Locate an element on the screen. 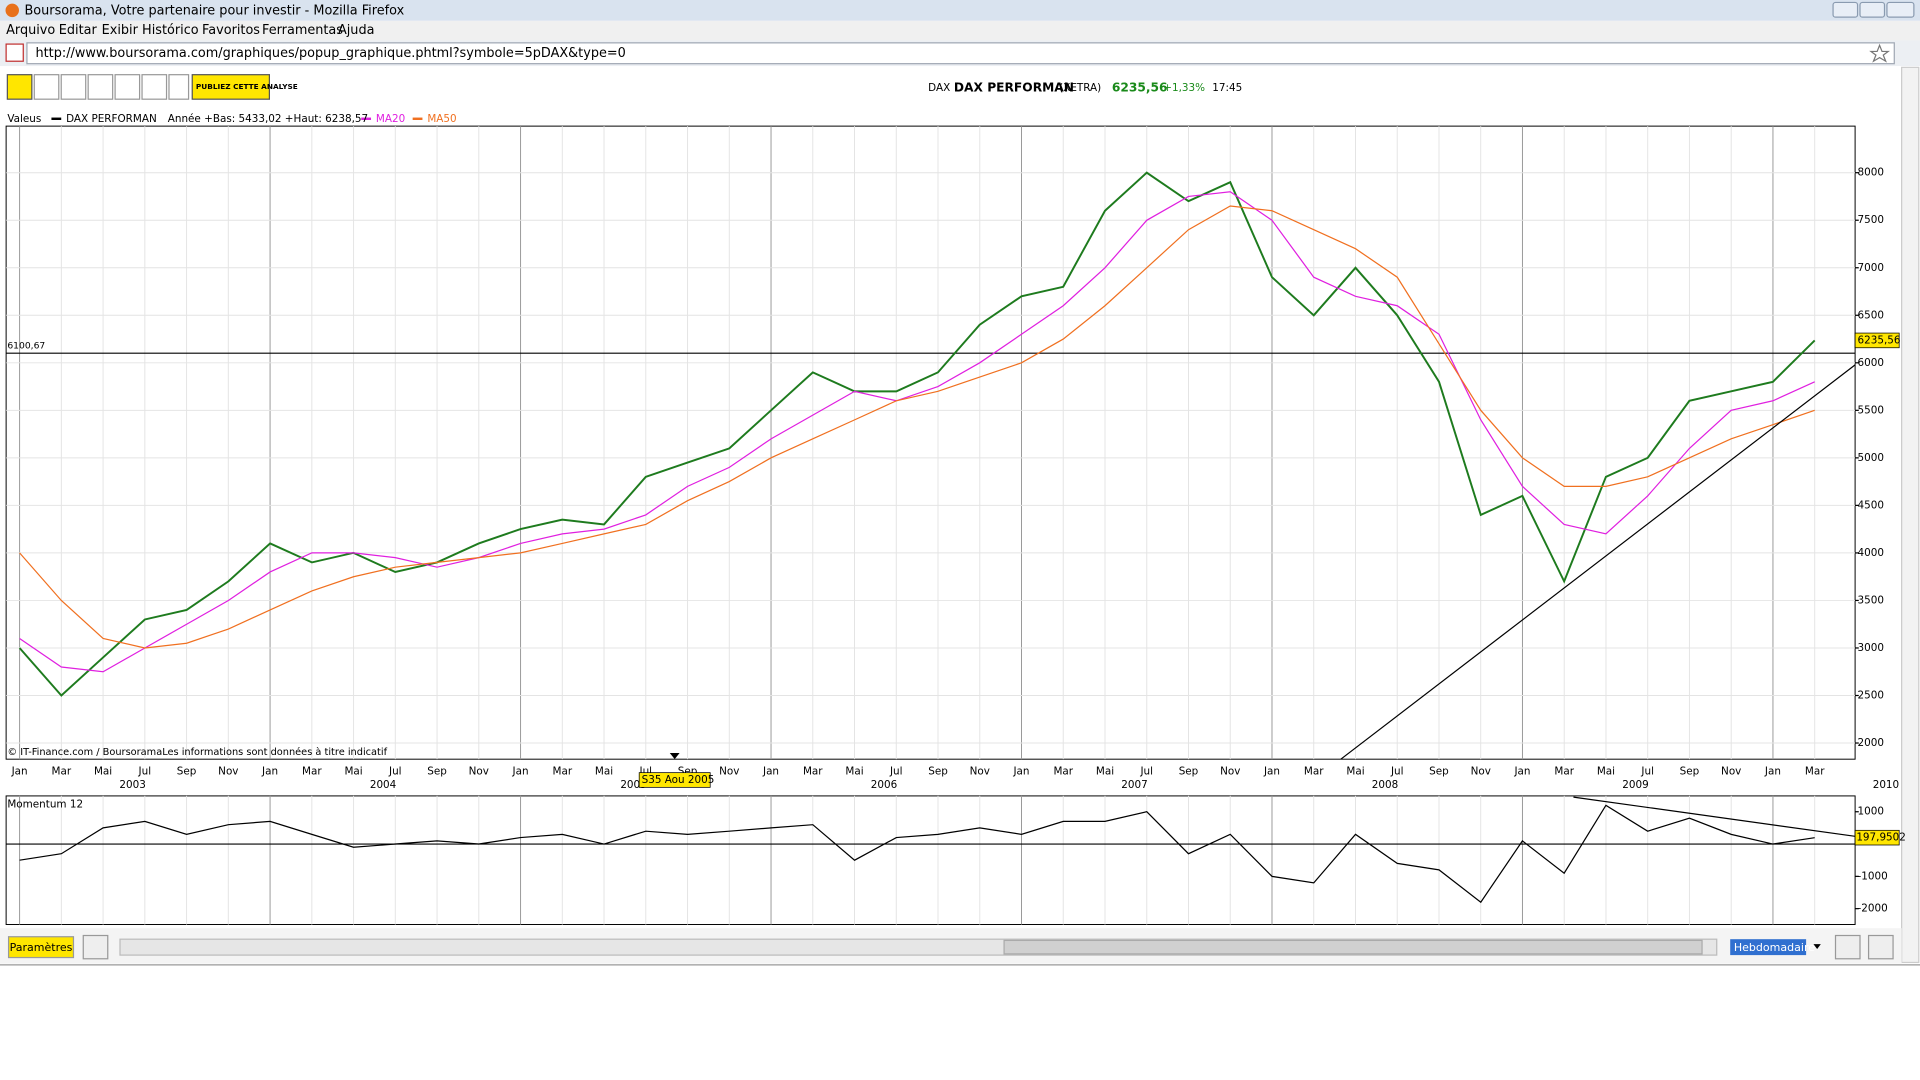 The image size is (1920, 1080). hline-tool is located at coordinates (73, 87).